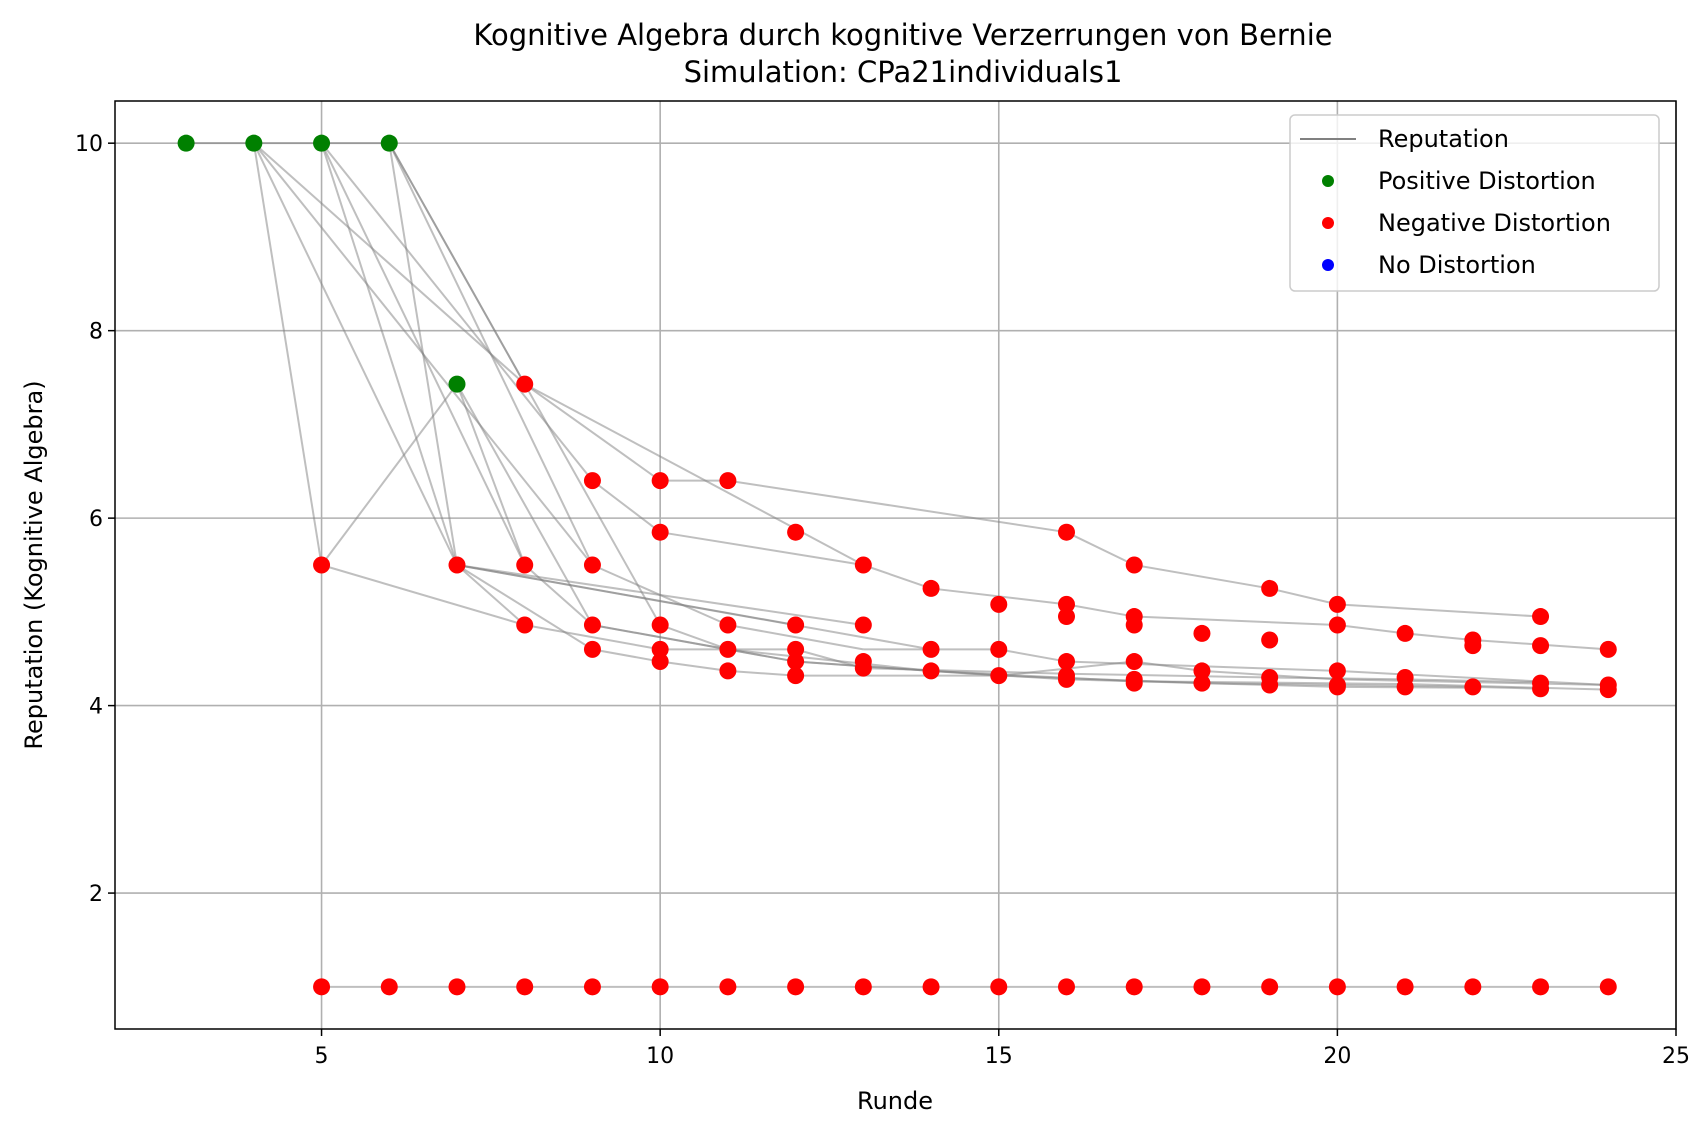 The width and height of the screenshot is (1698, 1131). I want to click on x-tick-label: 15, so click(999, 1056).